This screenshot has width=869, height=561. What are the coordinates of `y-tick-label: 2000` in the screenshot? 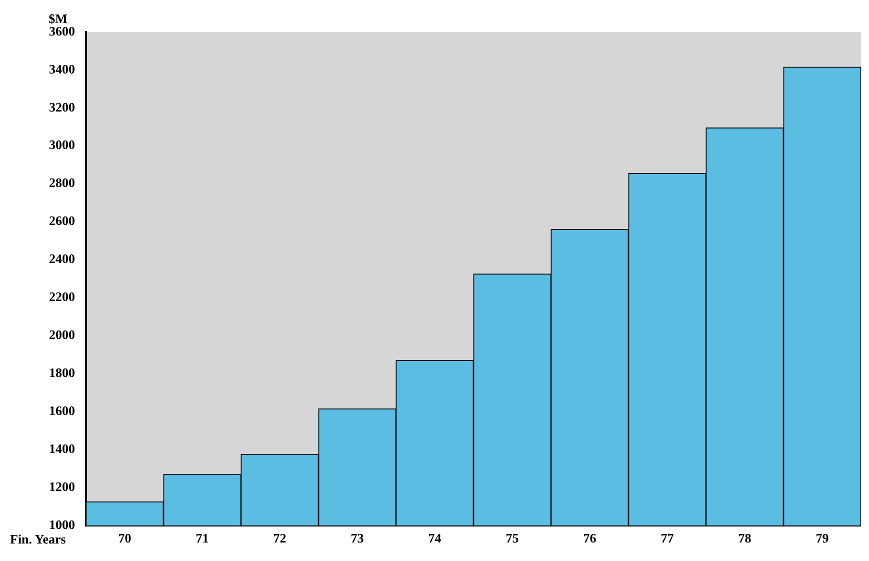 It's located at (62, 334).